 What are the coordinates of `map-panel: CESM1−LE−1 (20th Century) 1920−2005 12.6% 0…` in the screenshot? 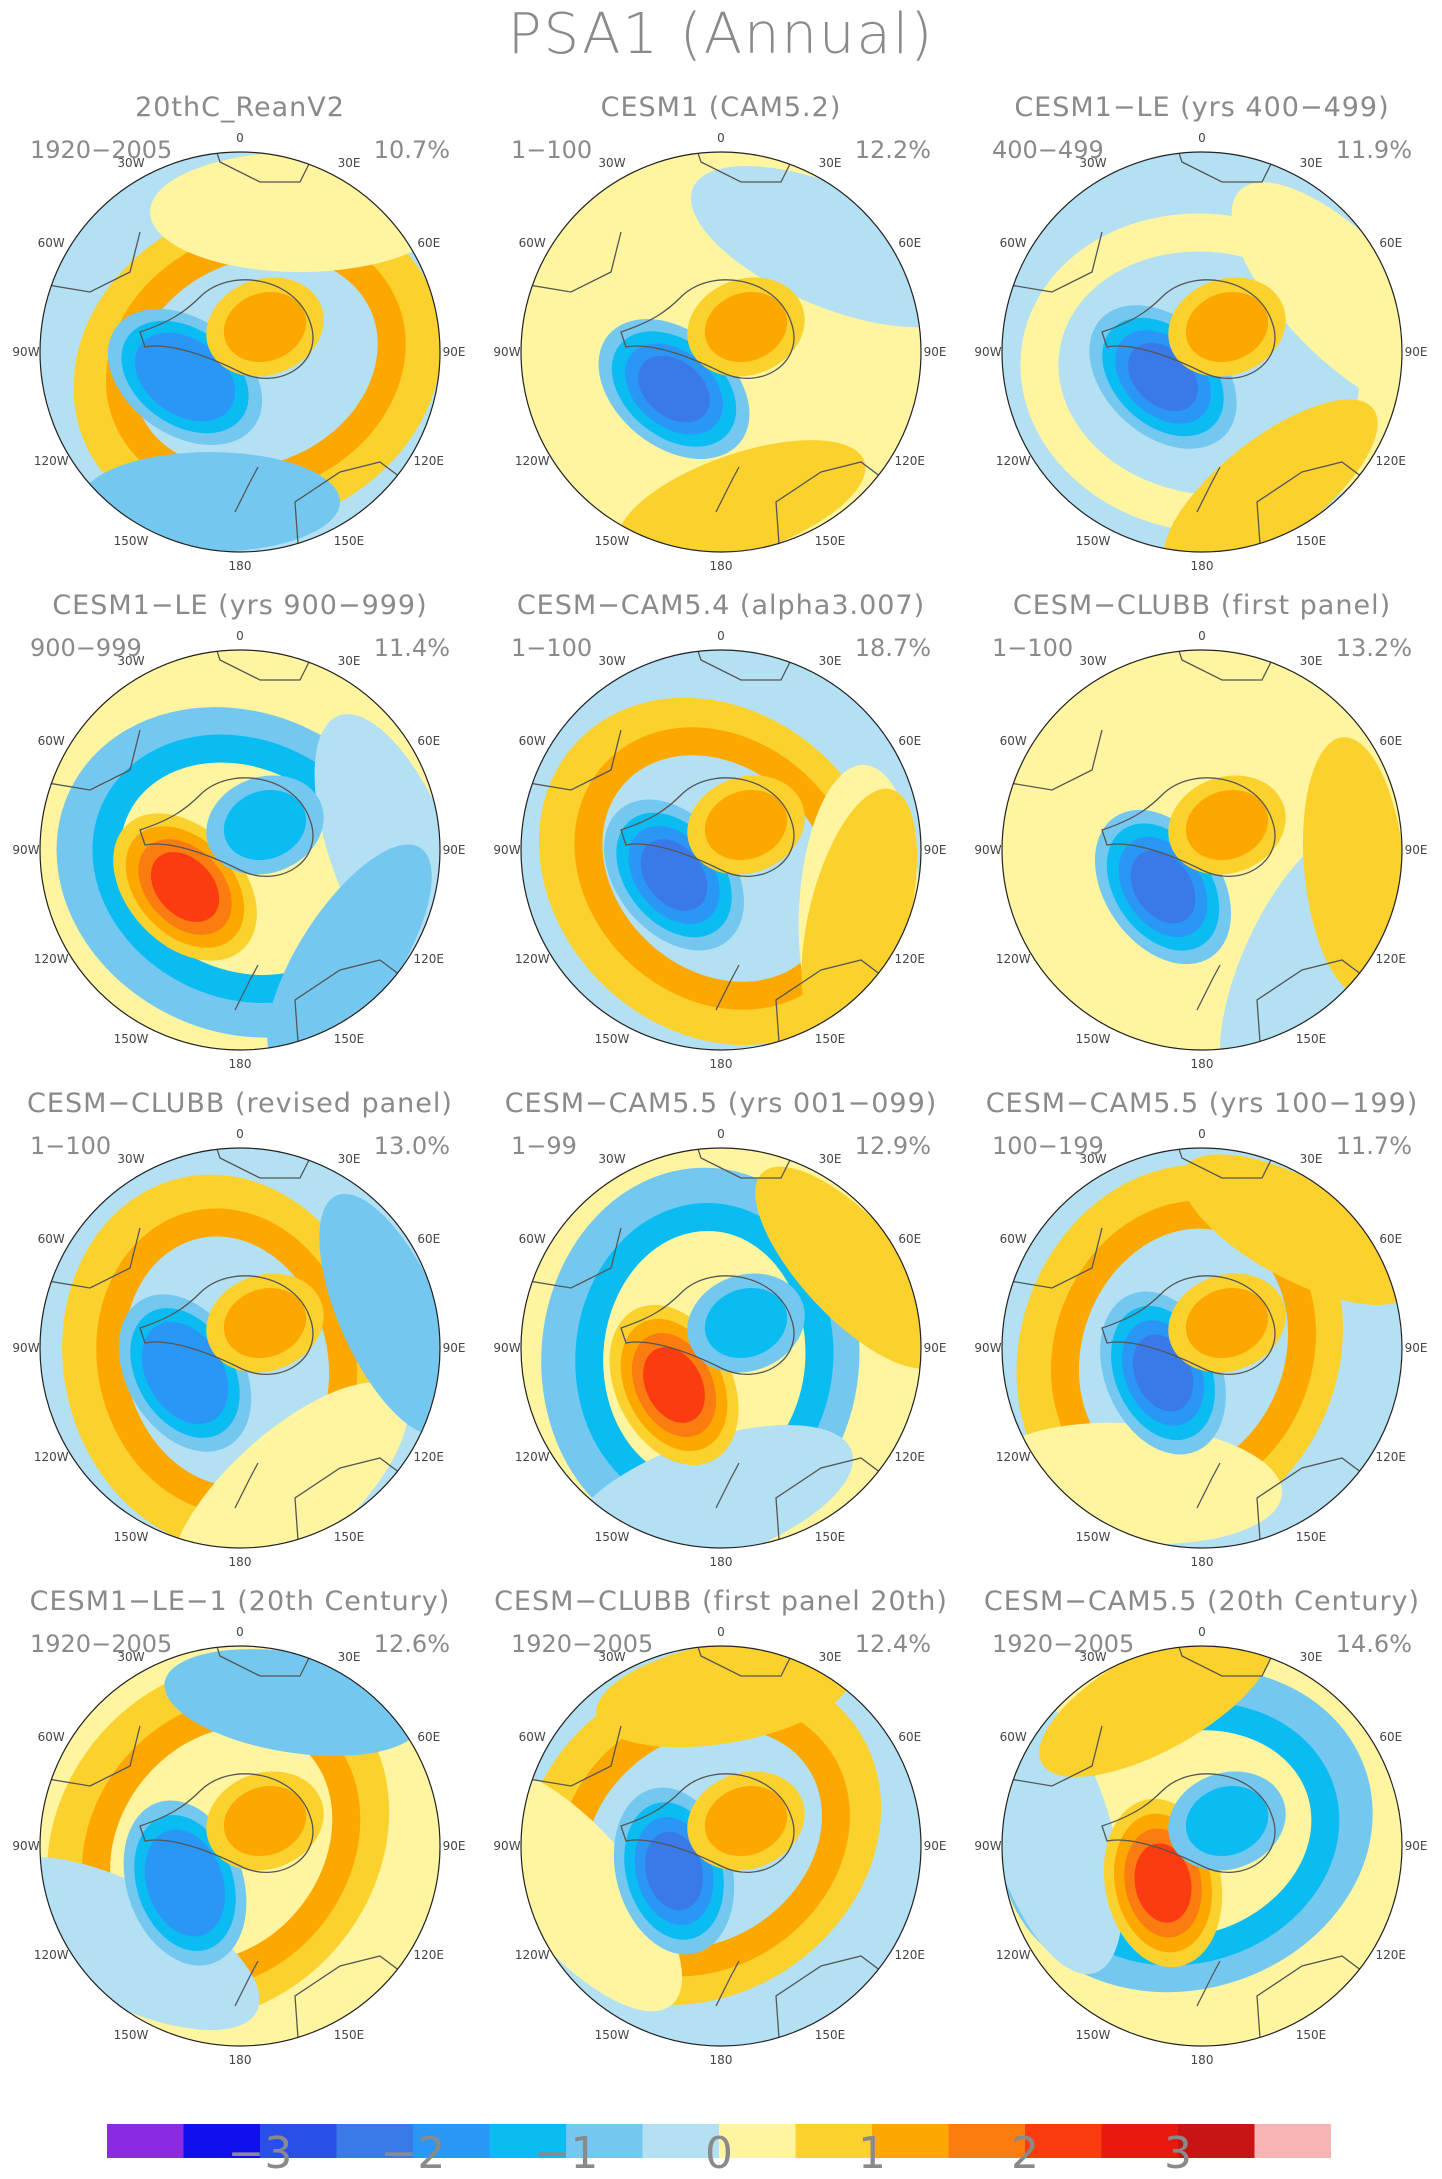 It's located at (240, 1836).